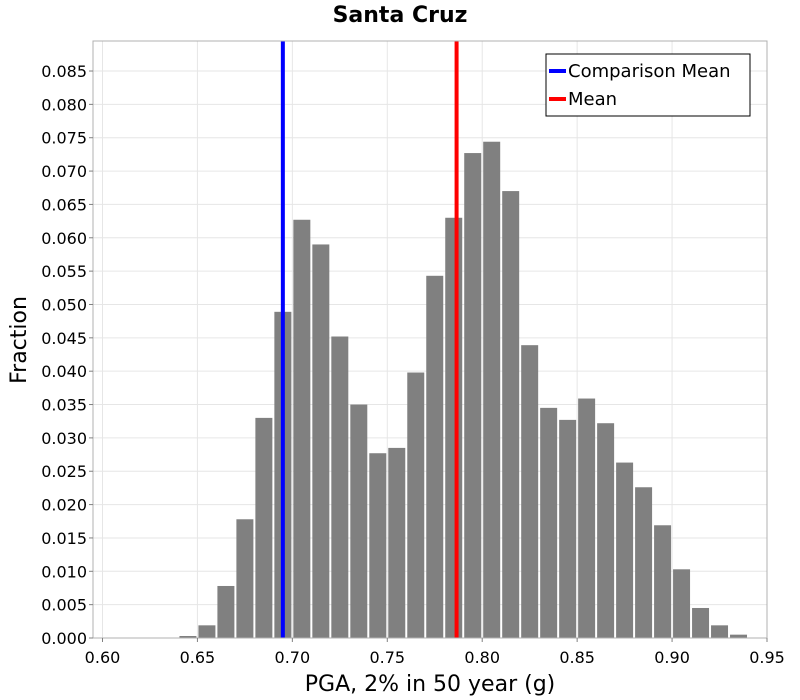 The height and width of the screenshot is (700, 800). What do you see at coordinates (767, 657) in the screenshot?
I see `x-tick-label: 0.95` at bounding box center [767, 657].